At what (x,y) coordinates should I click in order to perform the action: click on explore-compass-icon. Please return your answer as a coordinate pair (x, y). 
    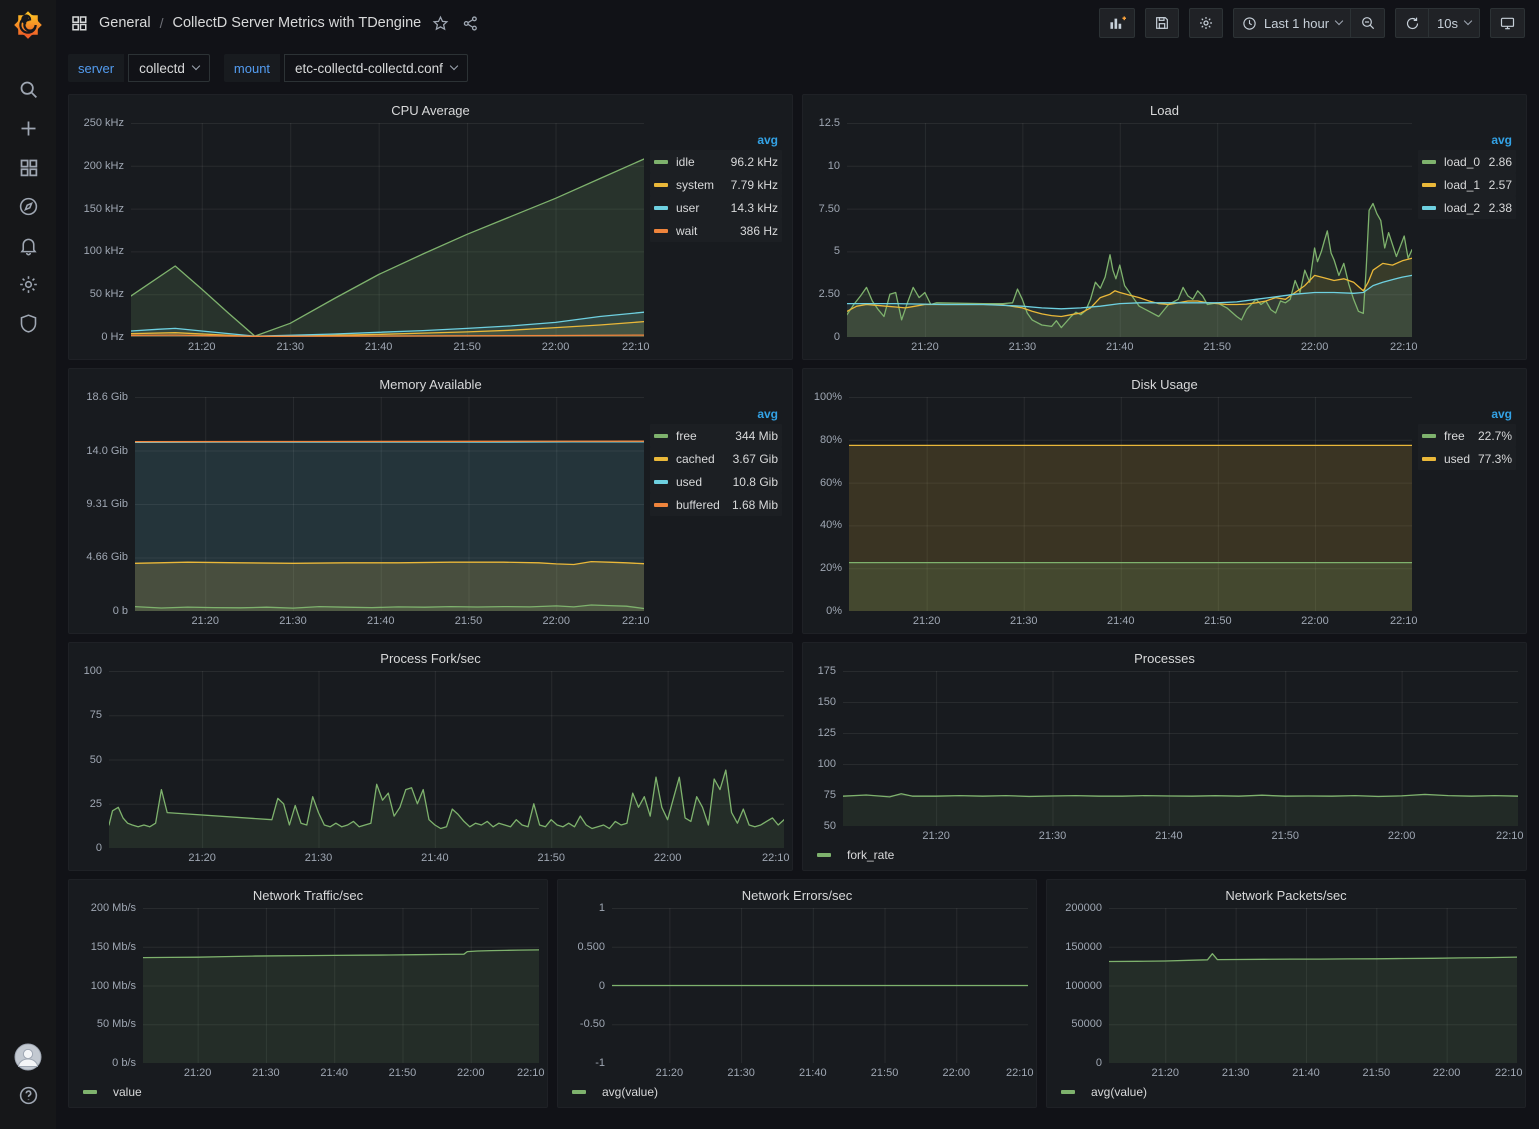
    Looking at the image, I should click on (28, 206).